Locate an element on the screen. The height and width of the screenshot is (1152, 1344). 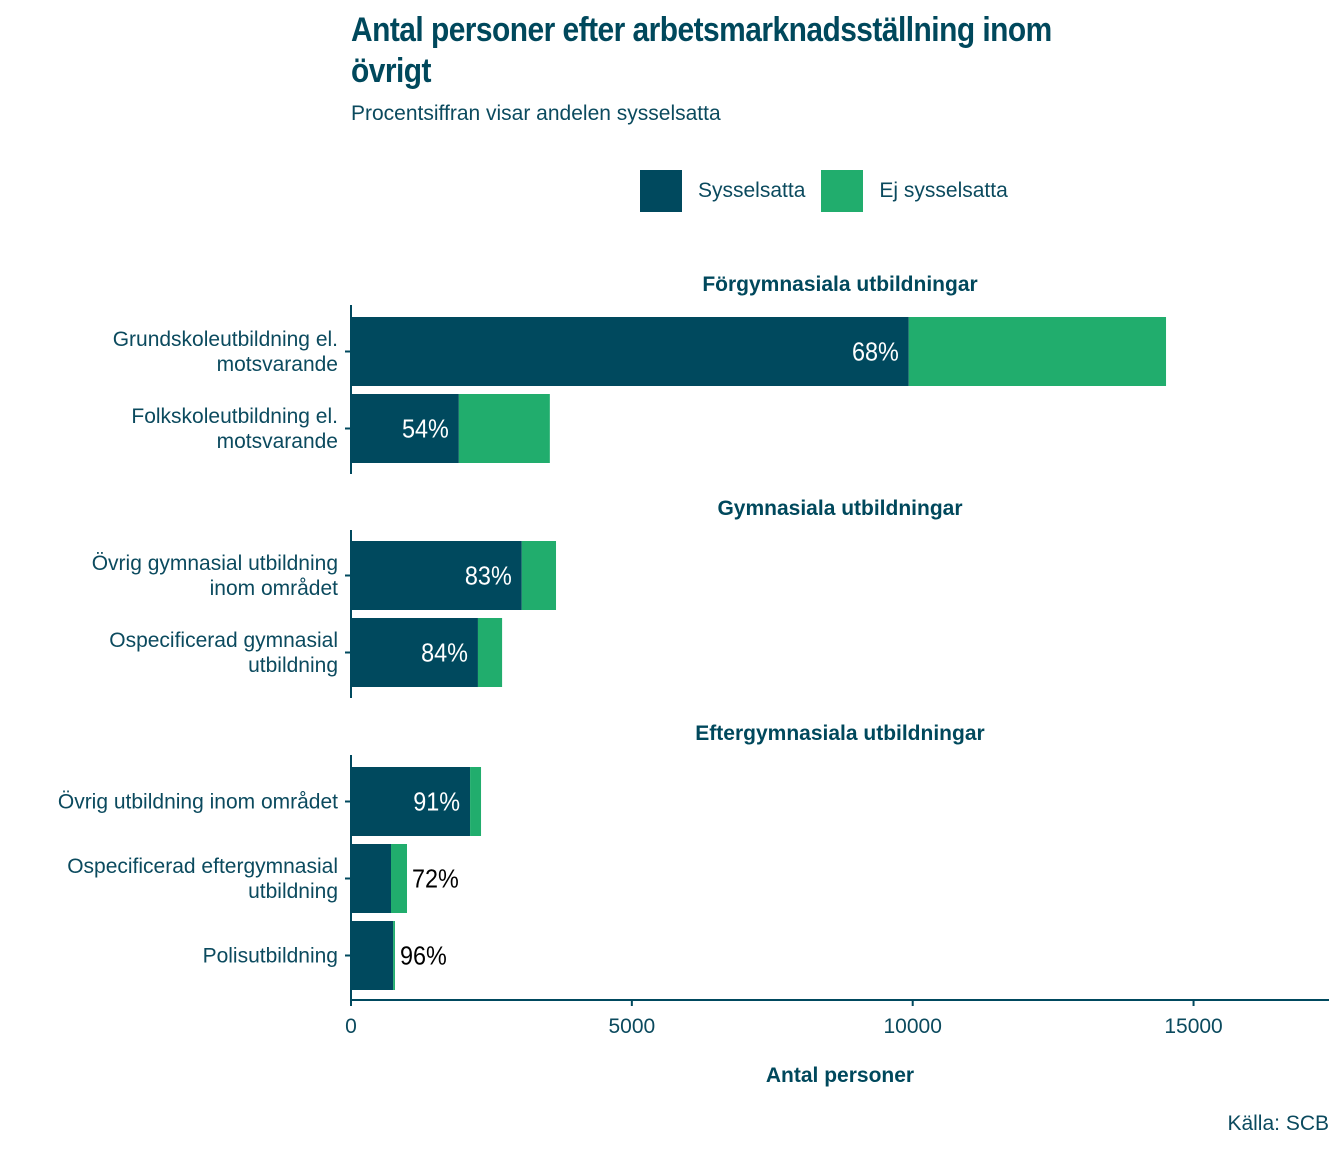
source-note: Källa: SCB is located at coordinates (1278, 1123).